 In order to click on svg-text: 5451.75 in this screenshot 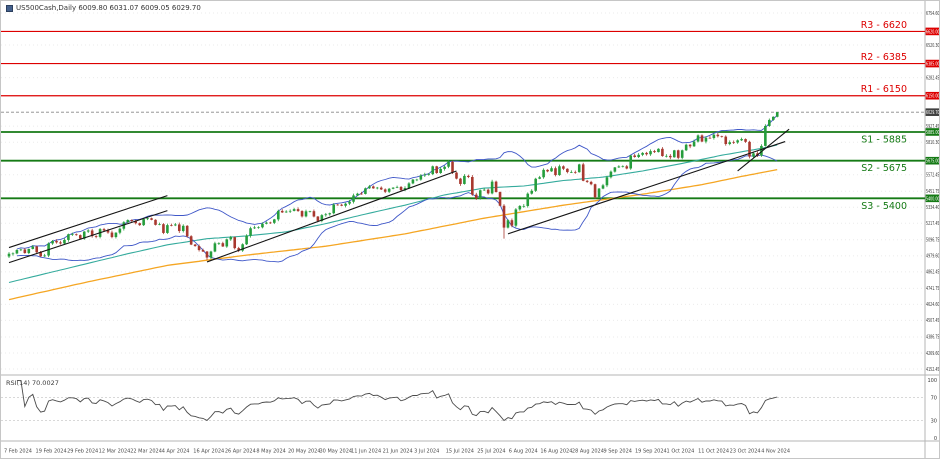, I will do `click(933, 192)`.